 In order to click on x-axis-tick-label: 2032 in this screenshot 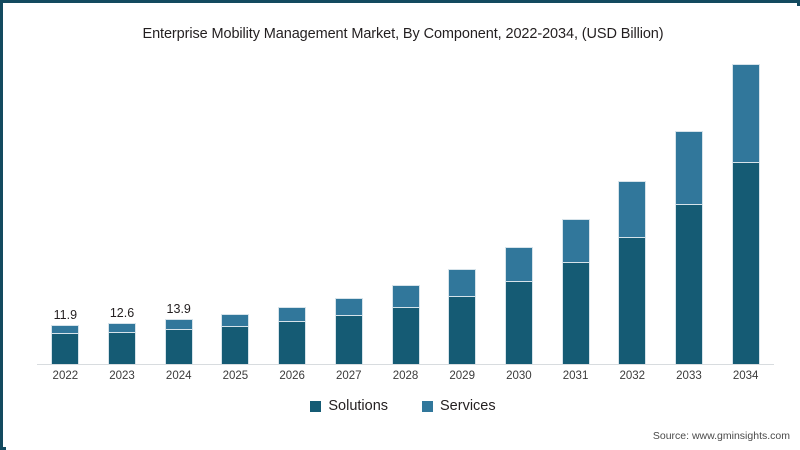, I will do `click(632, 376)`.